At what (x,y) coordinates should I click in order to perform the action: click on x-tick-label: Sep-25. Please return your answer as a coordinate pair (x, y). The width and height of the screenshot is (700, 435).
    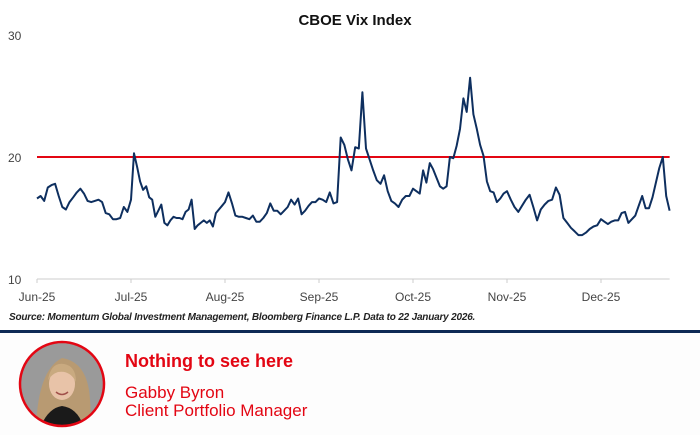
    Looking at the image, I should click on (319, 297).